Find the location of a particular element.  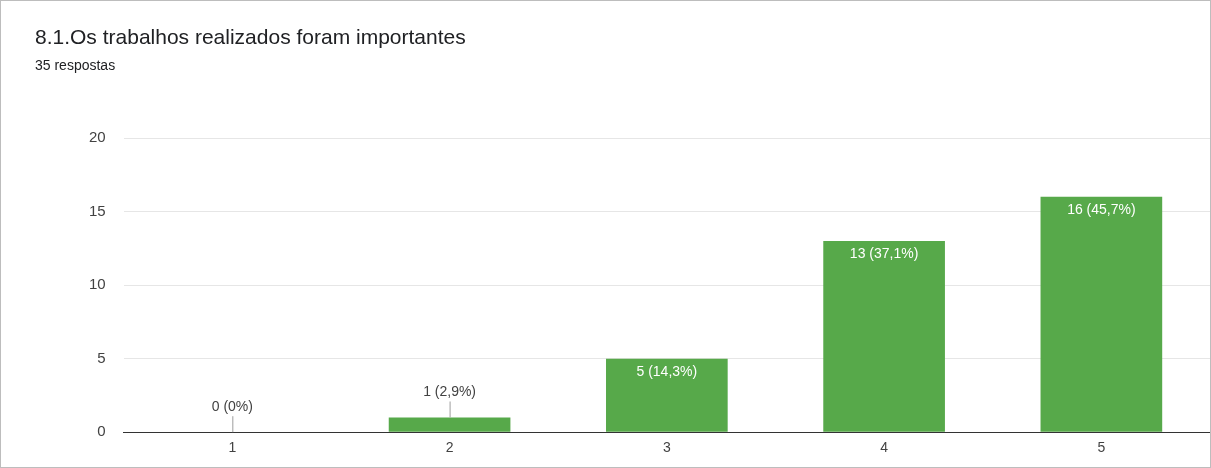

y-tick-label: 15 is located at coordinates (97, 210).